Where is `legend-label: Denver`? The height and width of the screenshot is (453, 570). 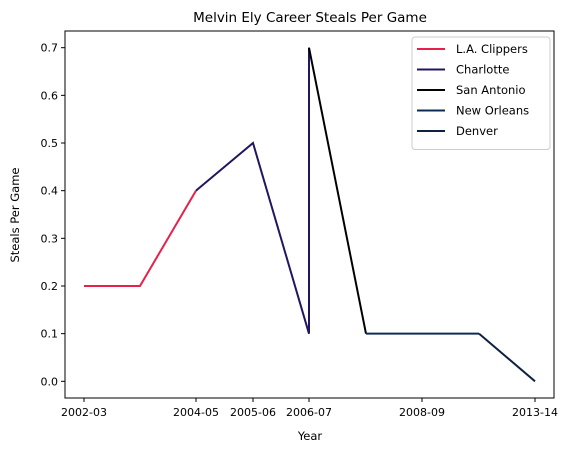 legend-label: Denver is located at coordinates (477, 131).